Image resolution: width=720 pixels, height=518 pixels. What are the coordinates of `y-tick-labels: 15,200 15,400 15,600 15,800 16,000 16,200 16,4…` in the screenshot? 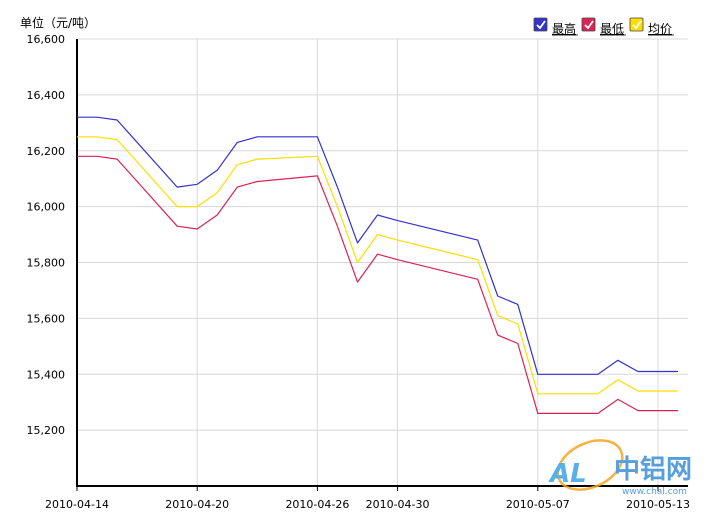 It's located at (46, 235).